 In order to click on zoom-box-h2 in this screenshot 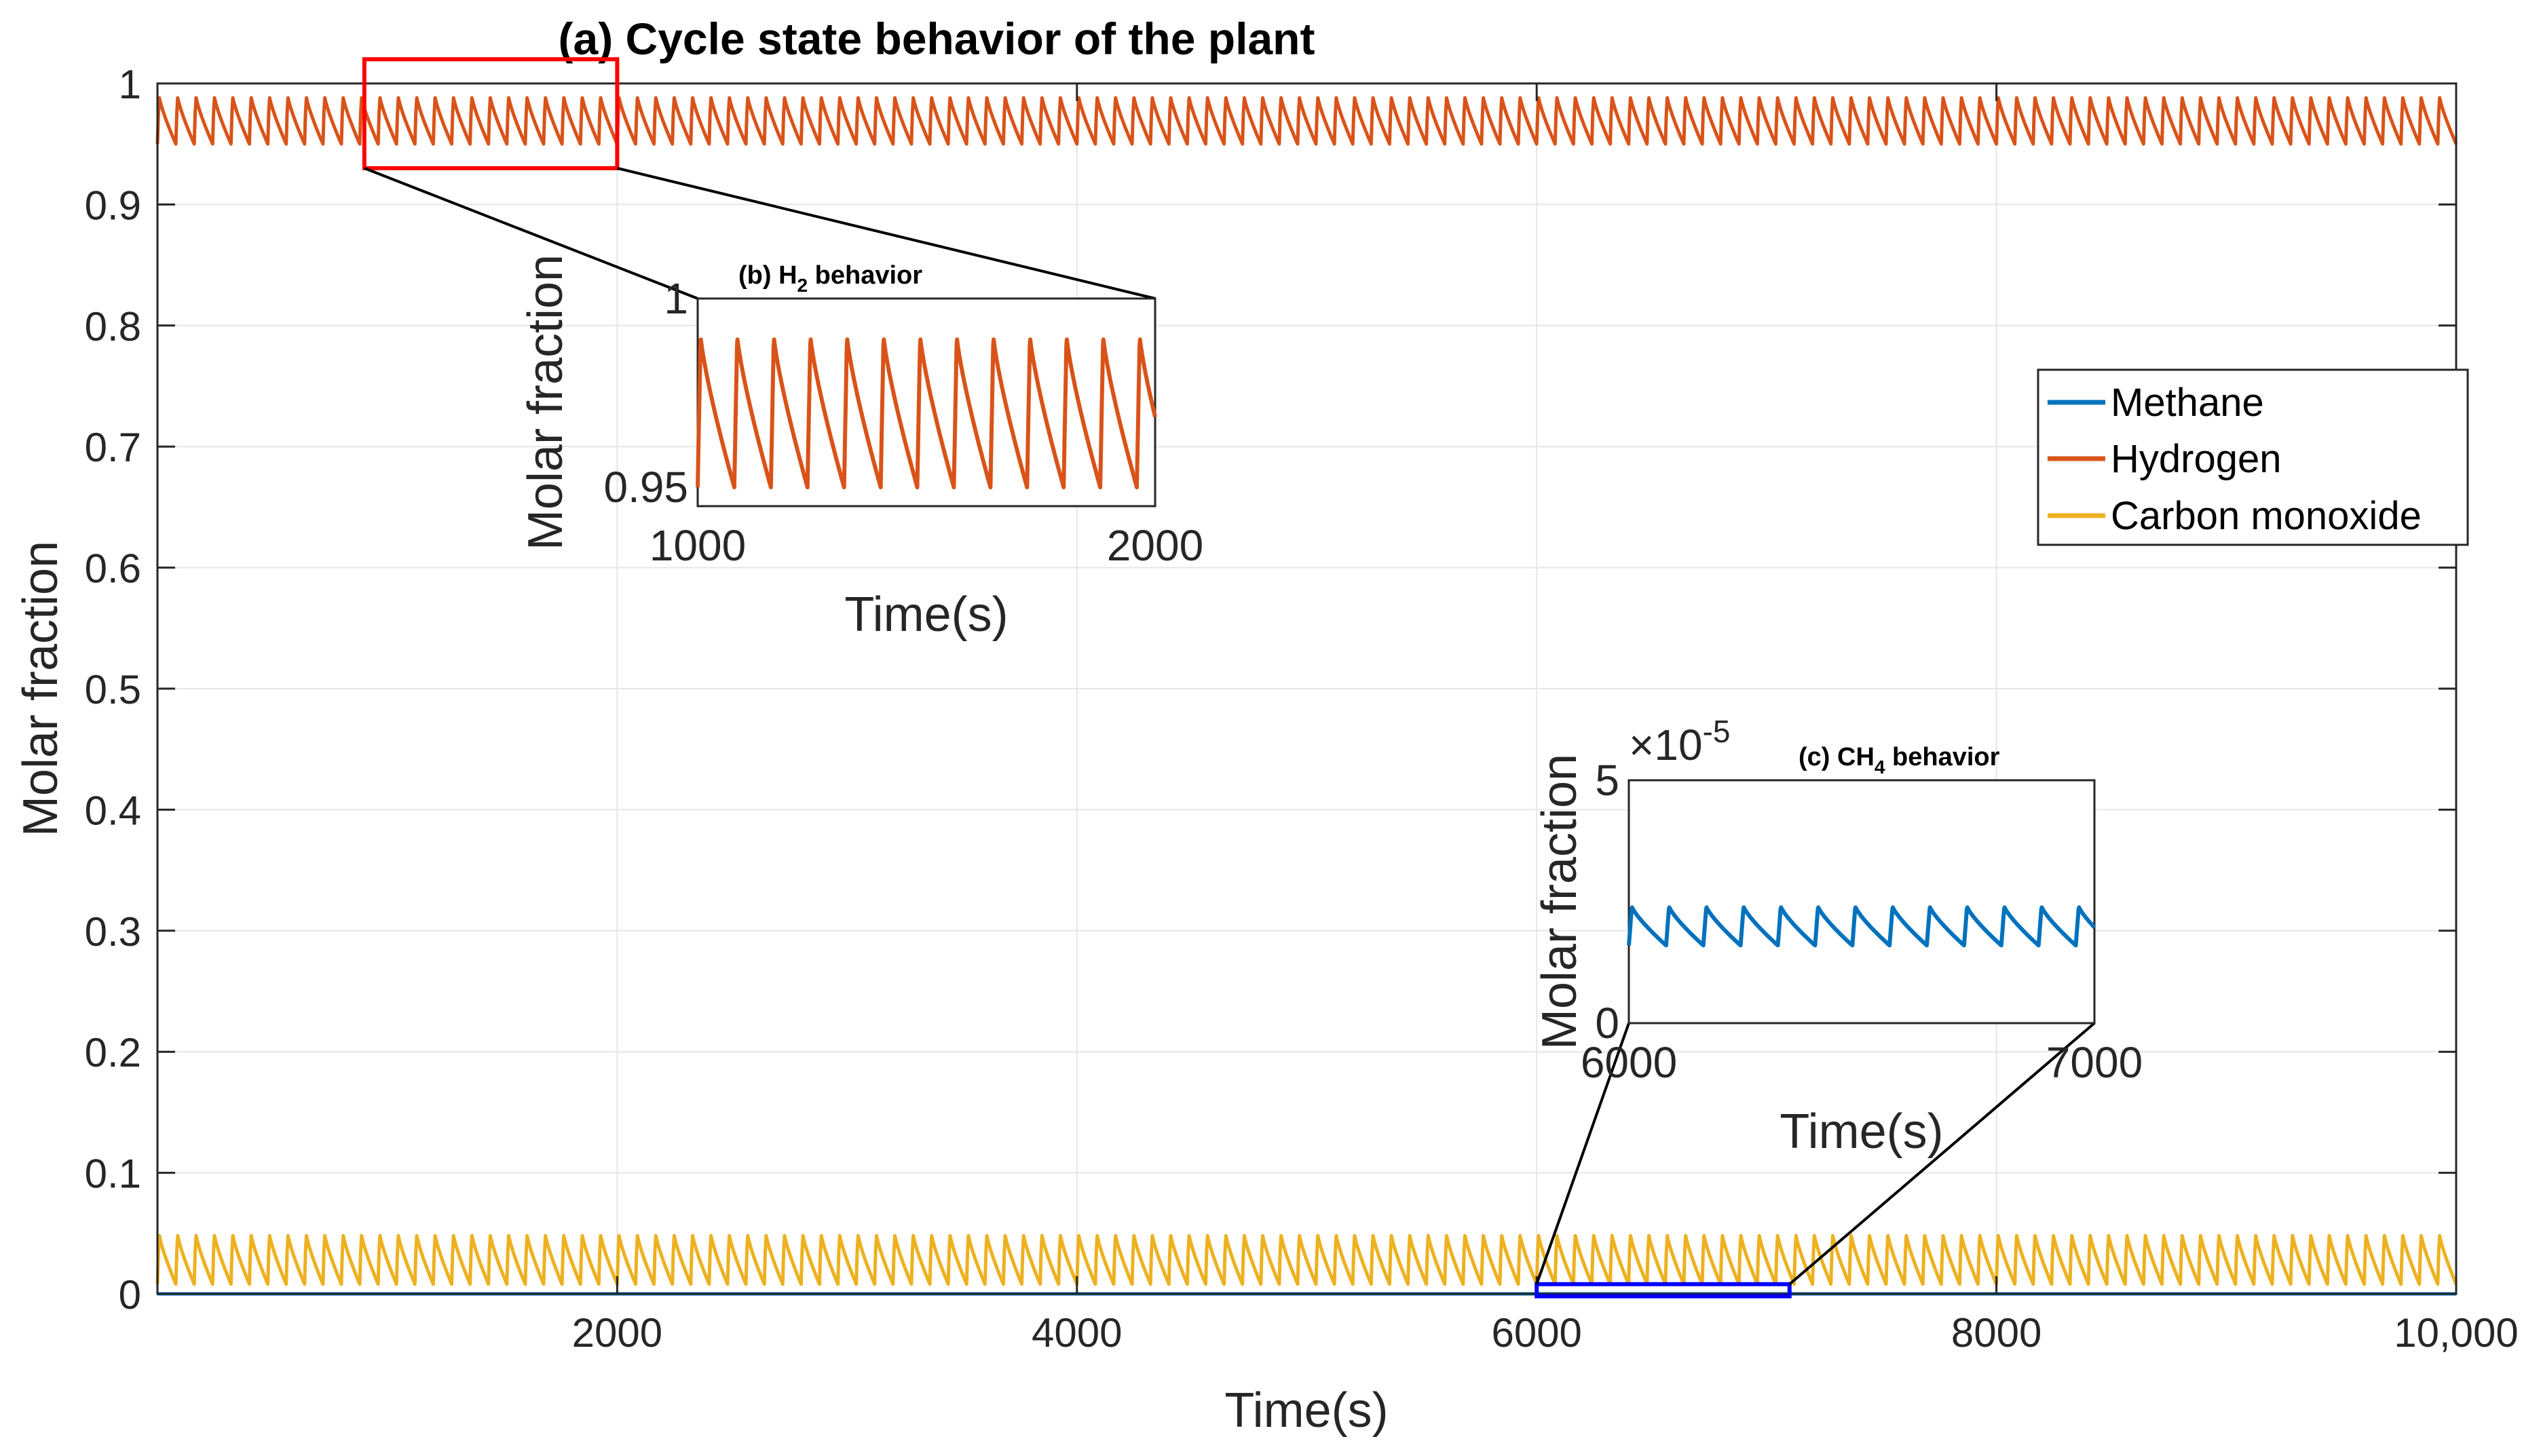, I will do `click(491, 114)`.